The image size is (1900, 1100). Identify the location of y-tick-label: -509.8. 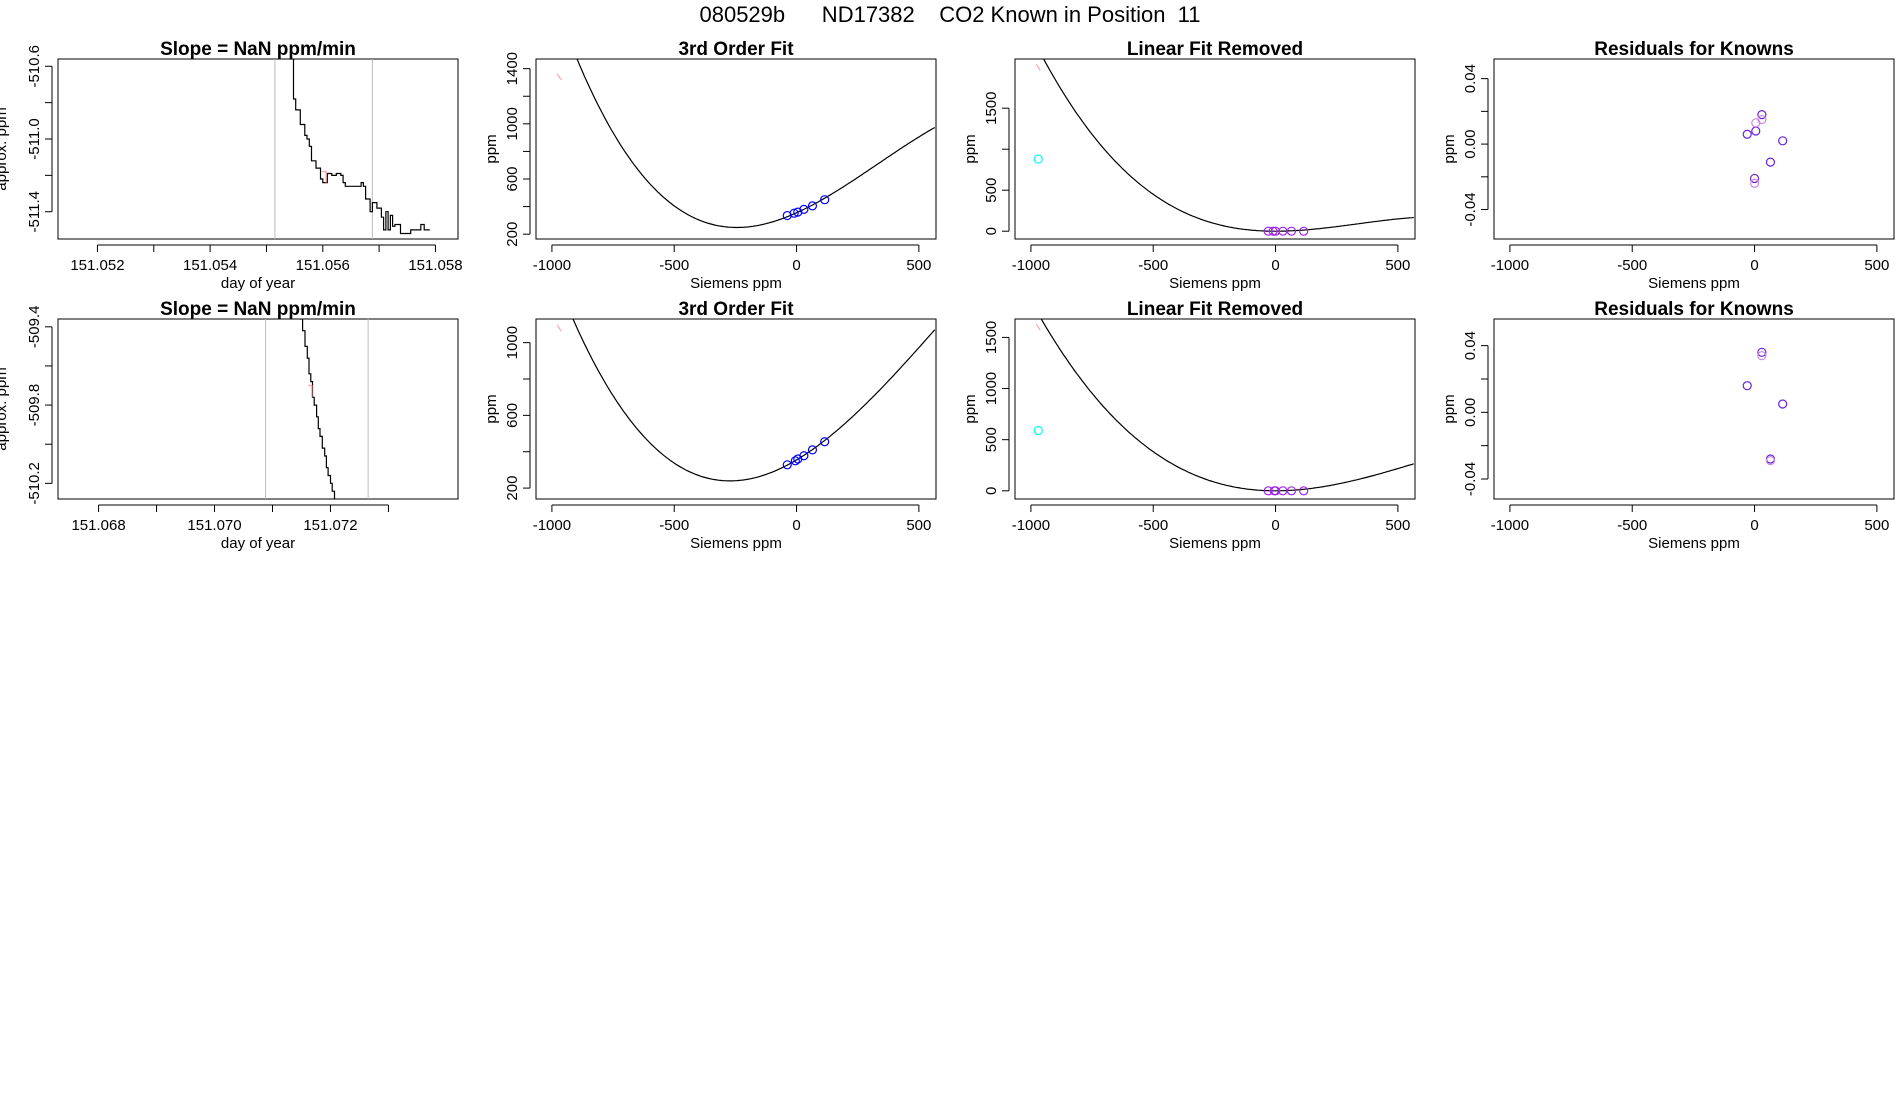
(34, 405).